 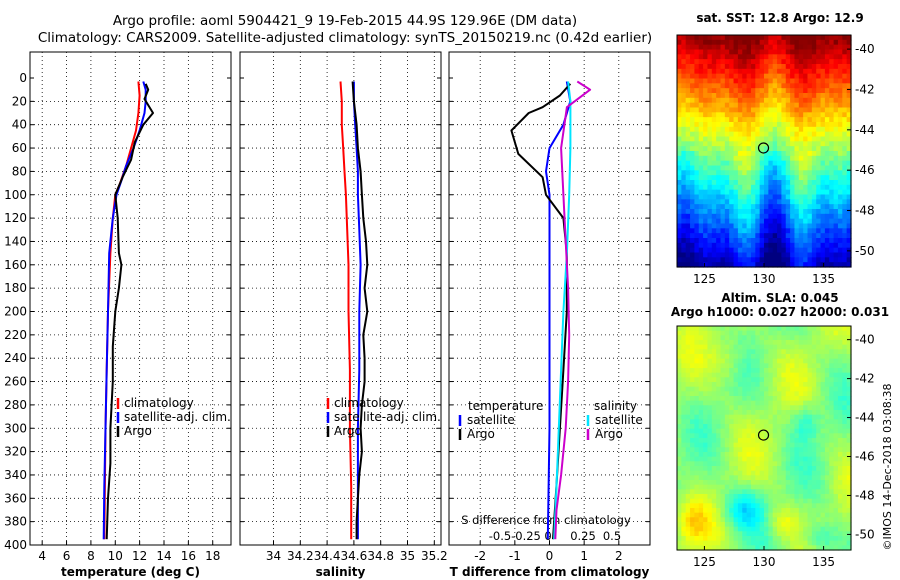 I want to click on x-tick-label: 34.6, so click(x=354, y=556).